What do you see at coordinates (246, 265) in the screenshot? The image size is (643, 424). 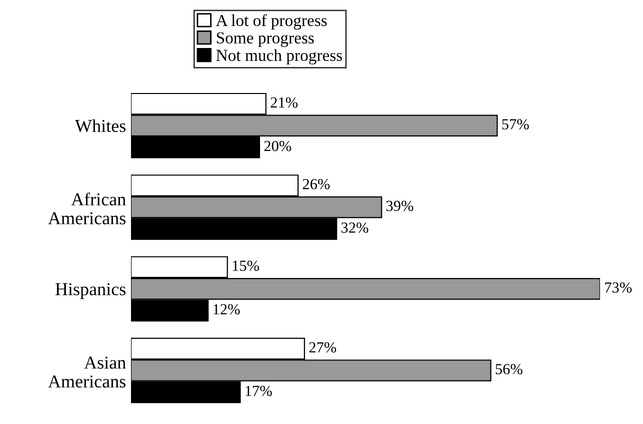 I see `data-label: 15%` at bounding box center [246, 265].